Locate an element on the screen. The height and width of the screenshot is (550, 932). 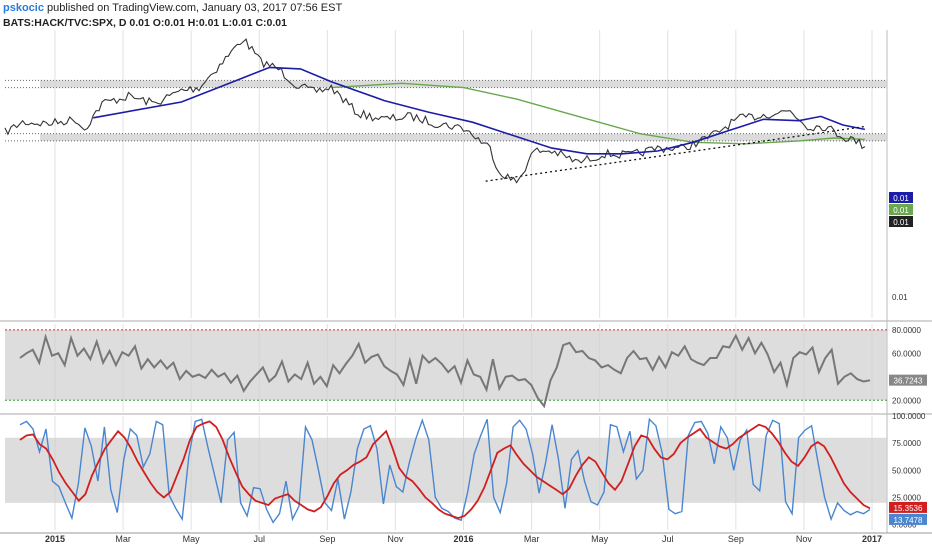
stoch-d-tag is located at coordinates (908, 507).